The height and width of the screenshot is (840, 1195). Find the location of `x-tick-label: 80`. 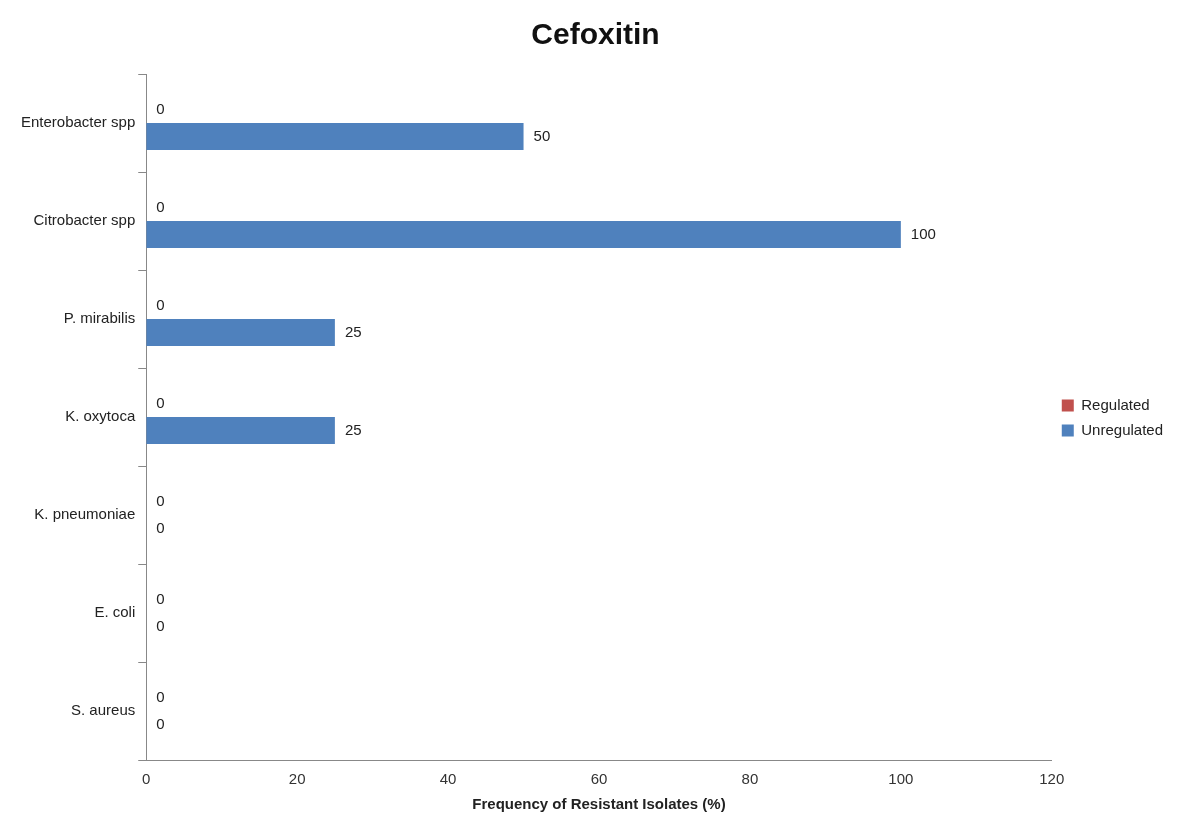

x-tick-label: 80 is located at coordinates (750, 779).